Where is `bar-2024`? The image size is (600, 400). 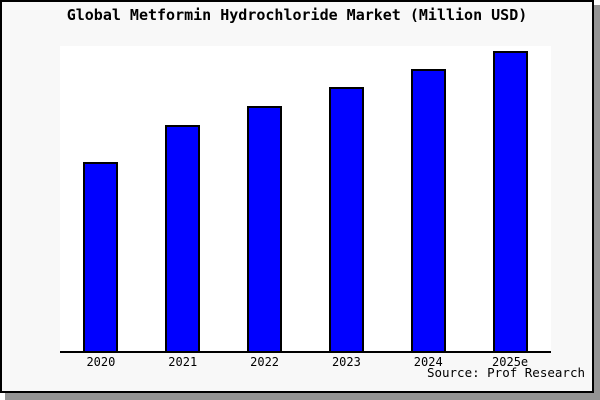
bar-2024 is located at coordinates (428, 210).